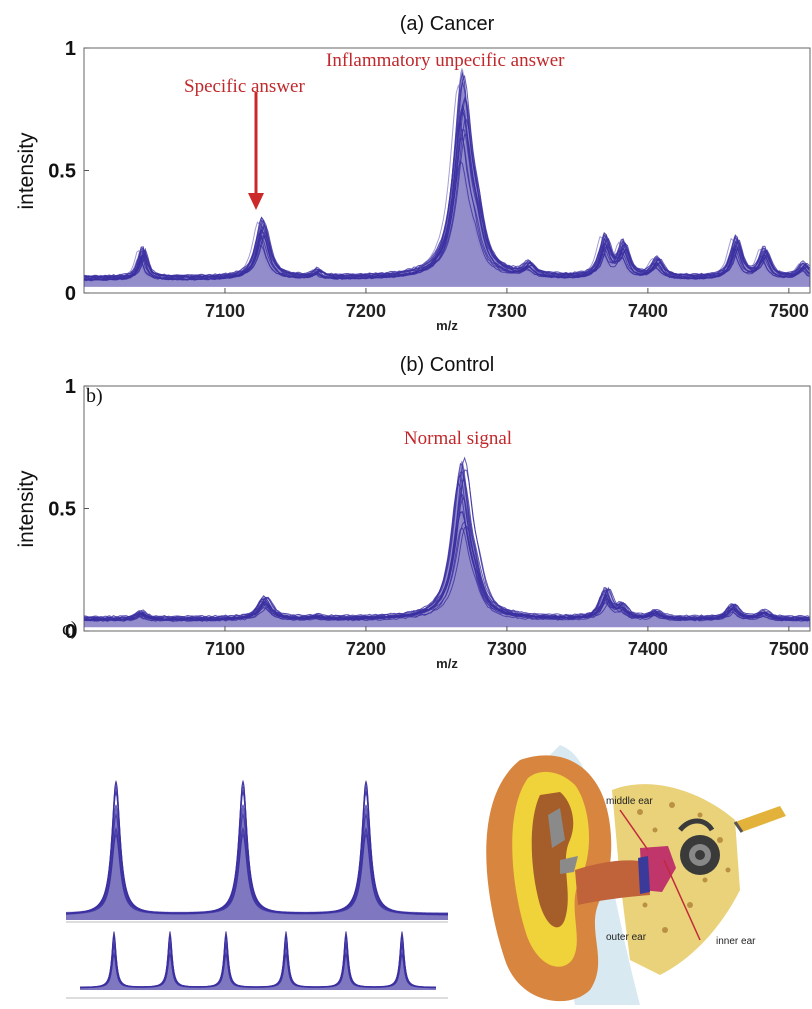  What do you see at coordinates (447, 24) in the screenshot?
I see `chart-title: (a) Cancer` at bounding box center [447, 24].